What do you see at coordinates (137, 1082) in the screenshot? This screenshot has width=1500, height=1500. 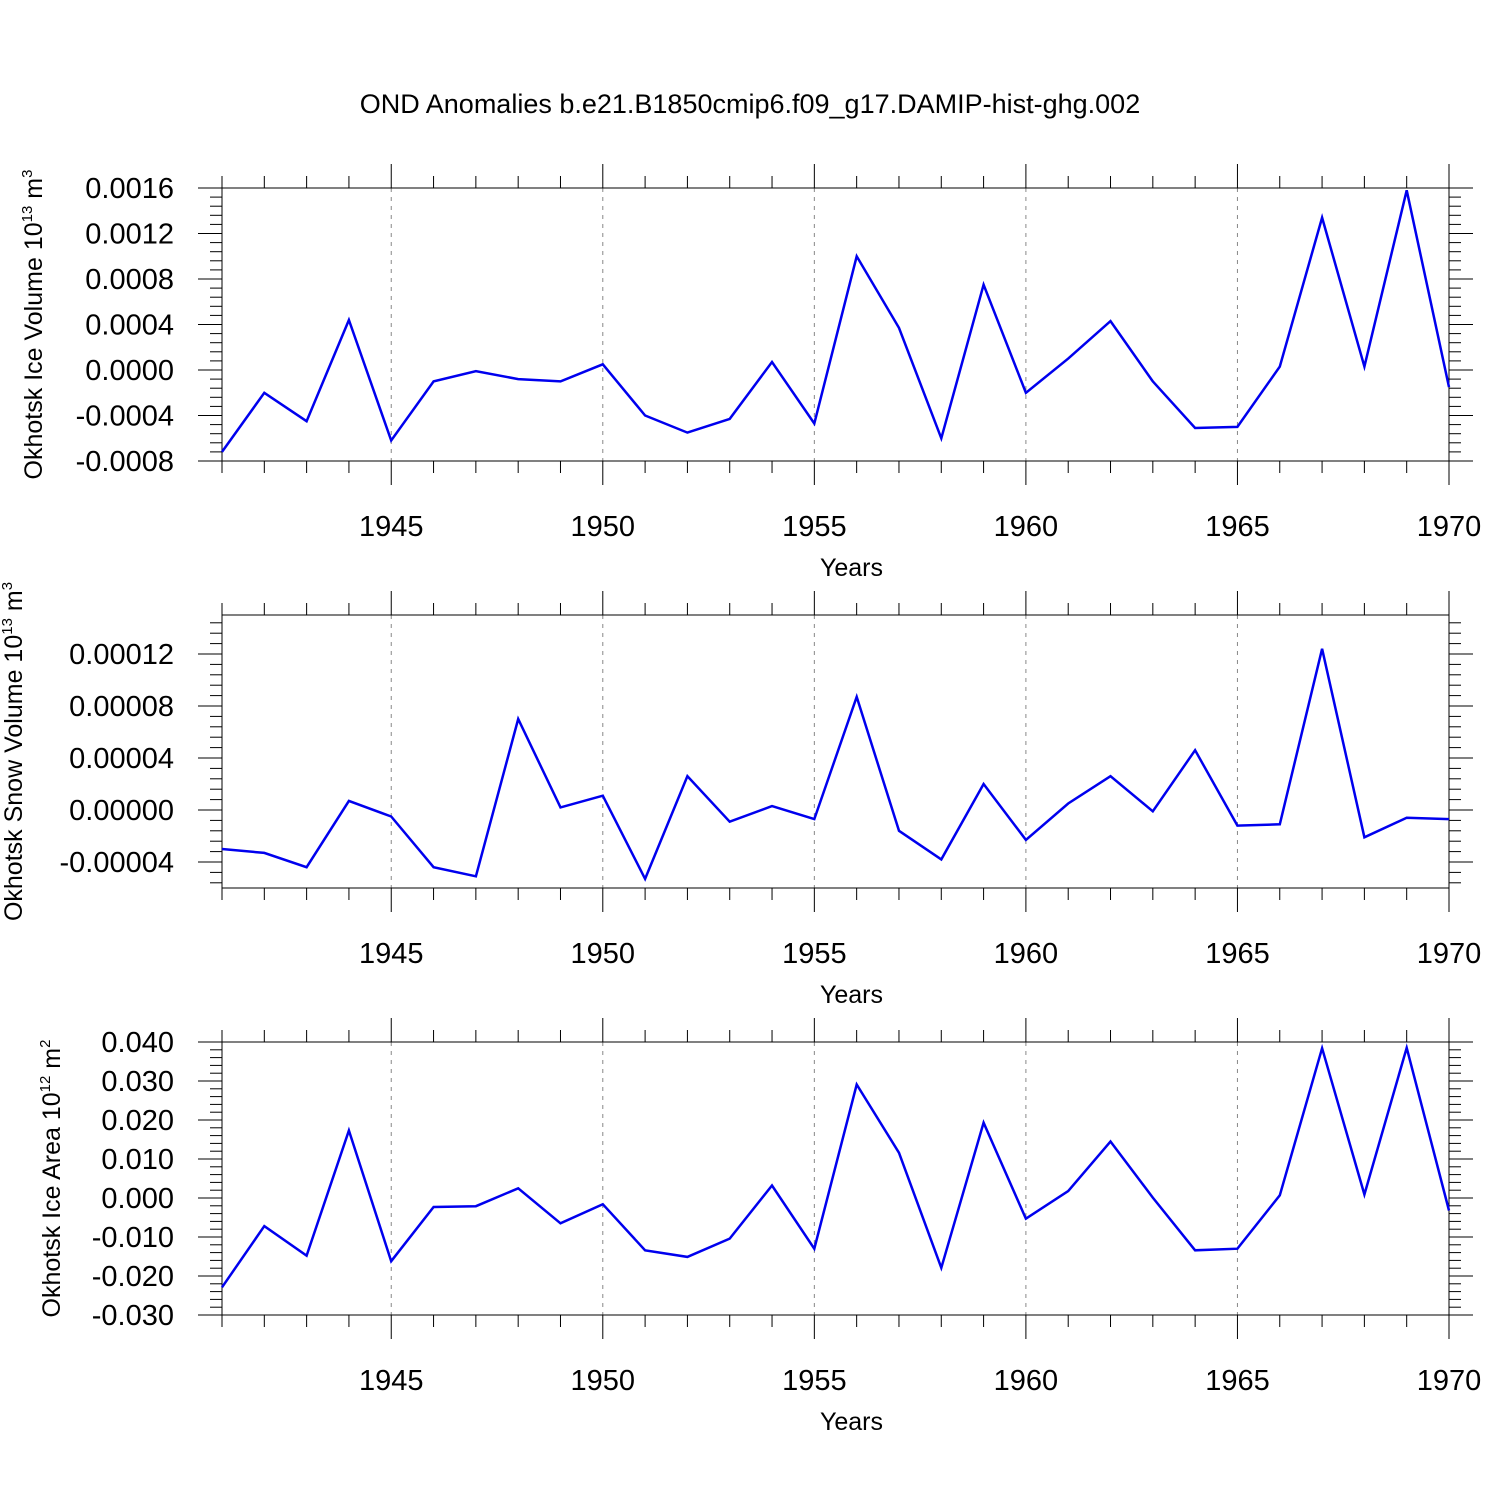 I see `y-tick-label: 0.030` at bounding box center [137, 1082].